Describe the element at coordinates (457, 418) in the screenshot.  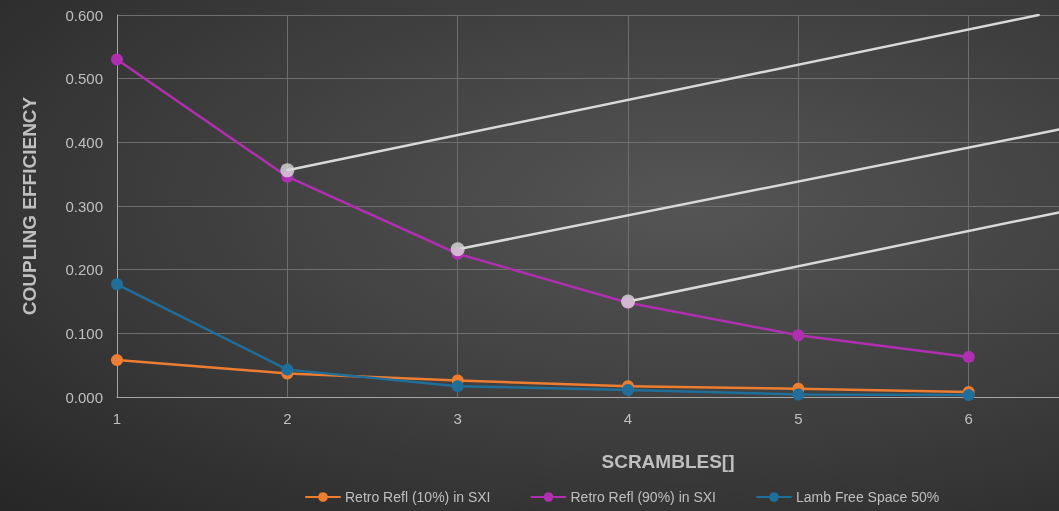
I see `x-tick-label: 3` at that location.